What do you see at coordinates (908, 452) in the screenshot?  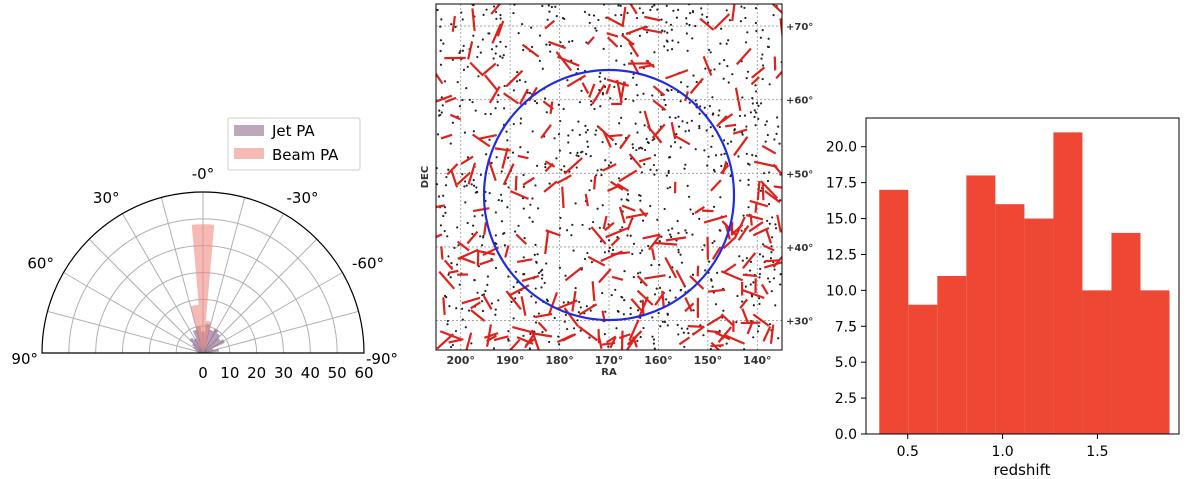 I see `histogram-x-tick-label: 0.5` at bounding box center [908, 452].